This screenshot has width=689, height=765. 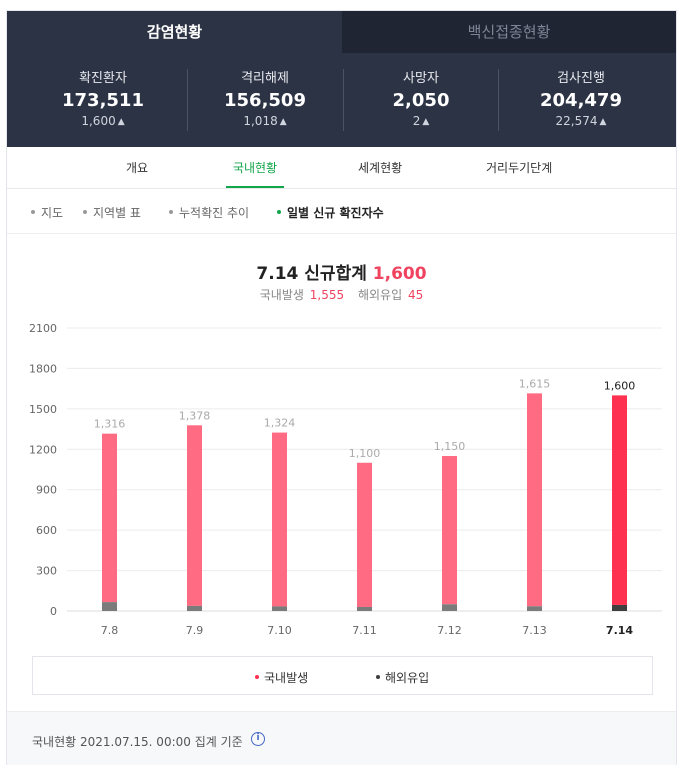 What do you see at coordinates (52, 213) in the screenshot?
I see `menu-label: 지도` at bounding box center [52, 213].